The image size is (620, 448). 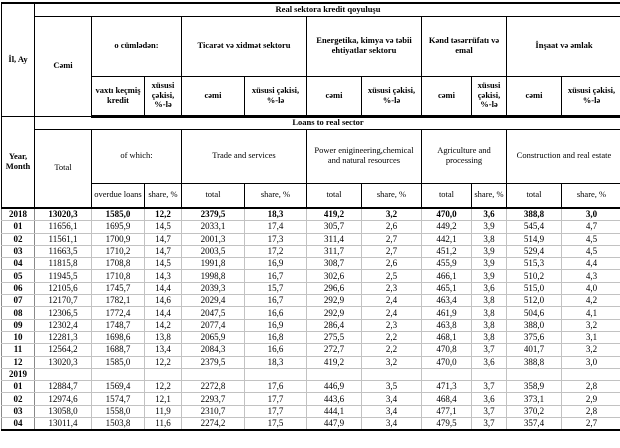 What do you see at coordinates (118, 424) in the screenshot?
I see `data-cell: 1503,8` at bounding box center [118, 424].